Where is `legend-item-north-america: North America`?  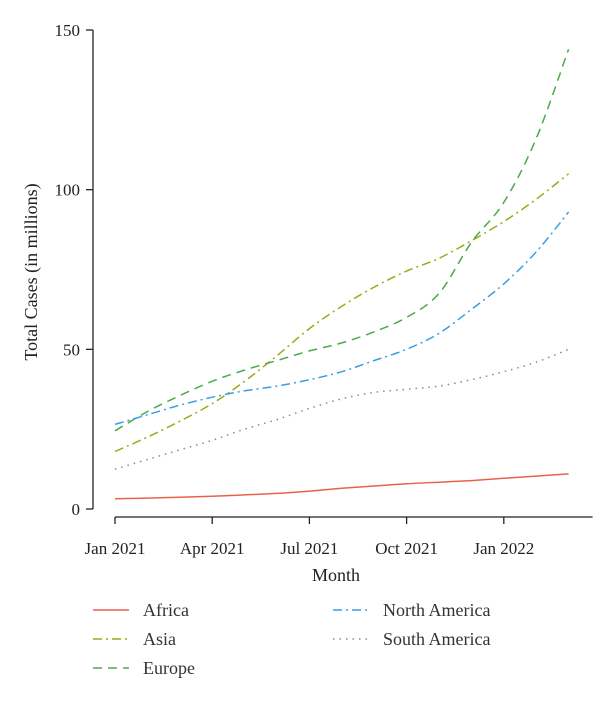 legend-item-north-america: North America is located at coordinates (411, 610).